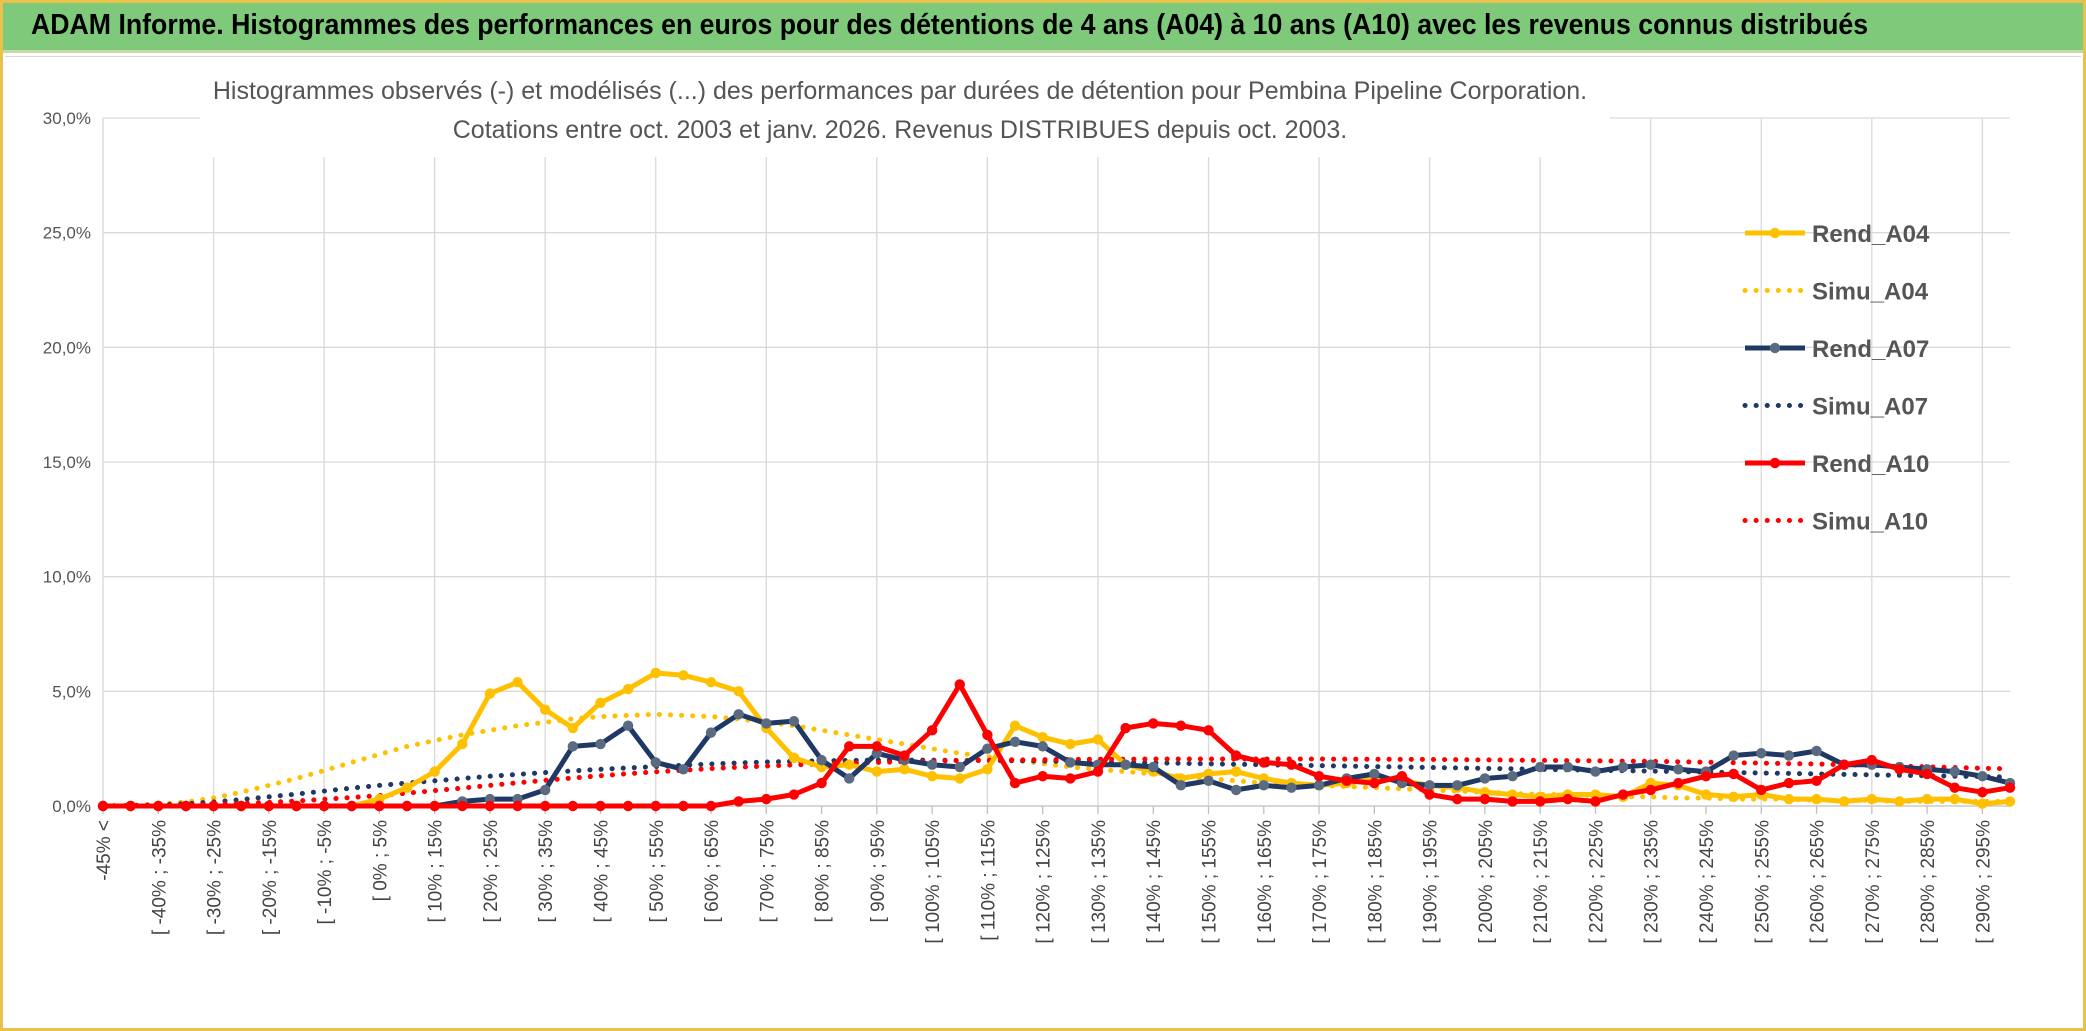  Describe the element at coordinates (67, 118) in the screenshot. I see `y-tick-label: 30,0%` at that location.